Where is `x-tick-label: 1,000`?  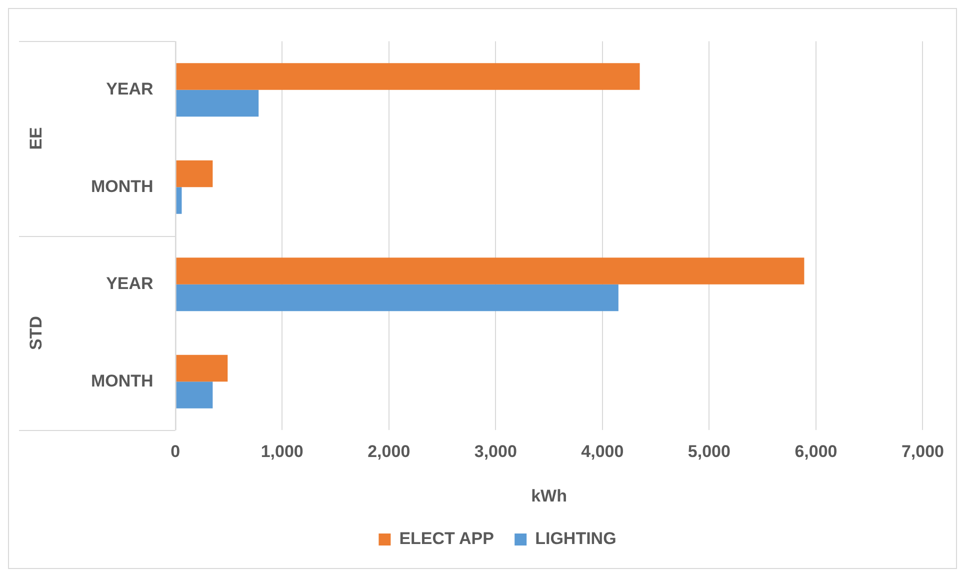
x-tick-label: 1,000 is located at coordinates (282, 452).